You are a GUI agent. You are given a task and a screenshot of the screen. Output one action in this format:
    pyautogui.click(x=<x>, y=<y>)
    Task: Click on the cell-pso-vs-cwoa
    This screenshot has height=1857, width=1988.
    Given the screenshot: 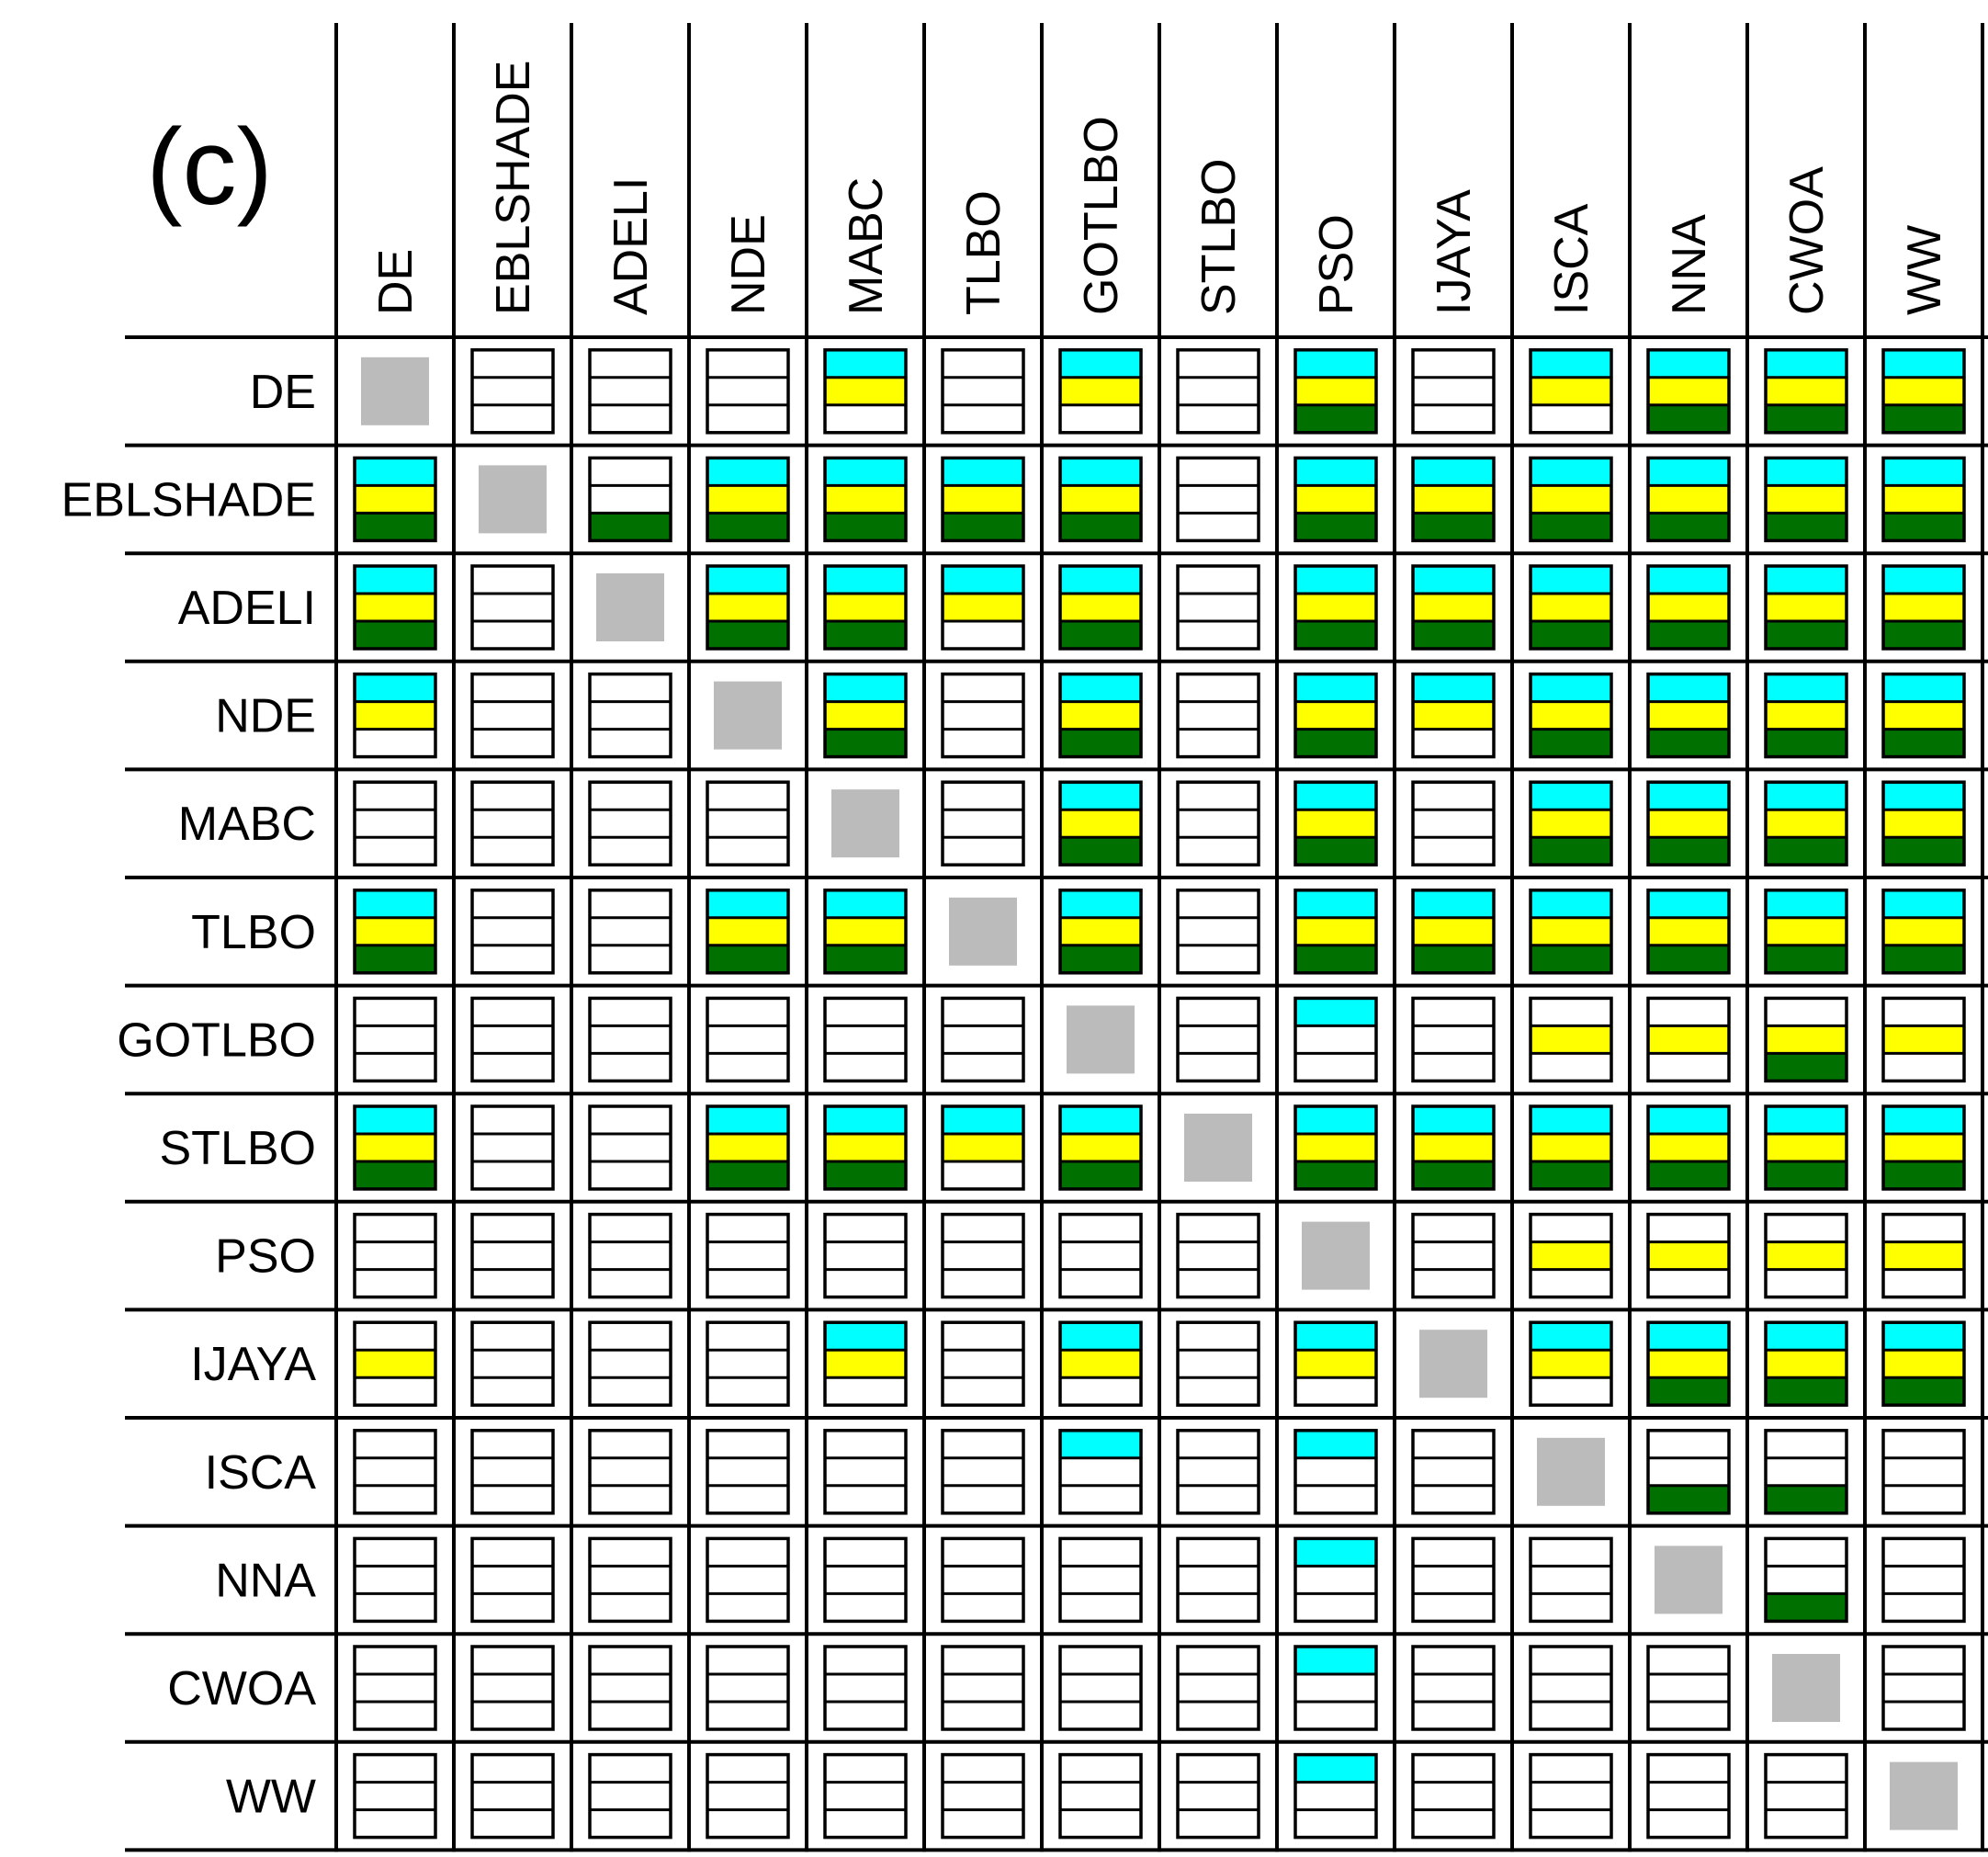 What is the action you would take?
    pyautogui.click(x=1806, y=1255)
    